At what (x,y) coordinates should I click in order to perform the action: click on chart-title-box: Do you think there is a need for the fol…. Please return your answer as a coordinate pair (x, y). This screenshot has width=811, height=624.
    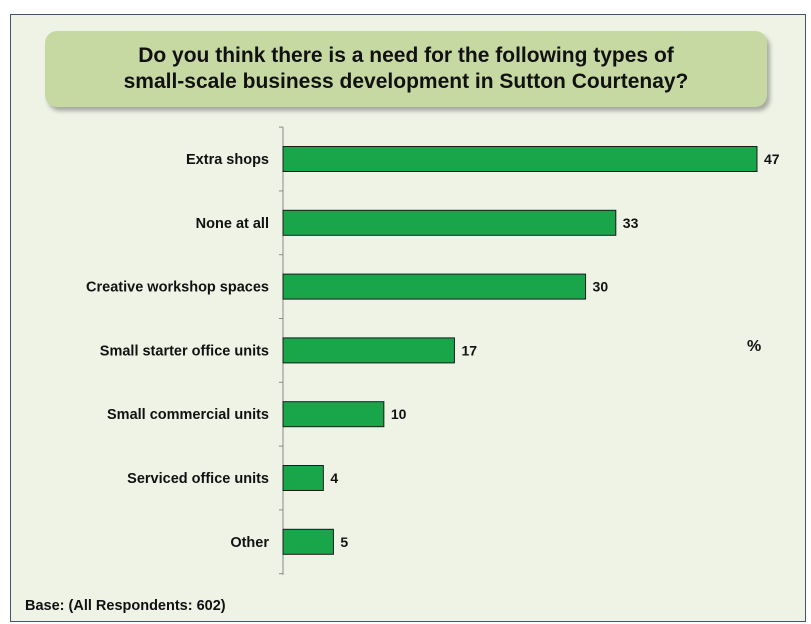
    Looking at the image, I should click on (406, 69).